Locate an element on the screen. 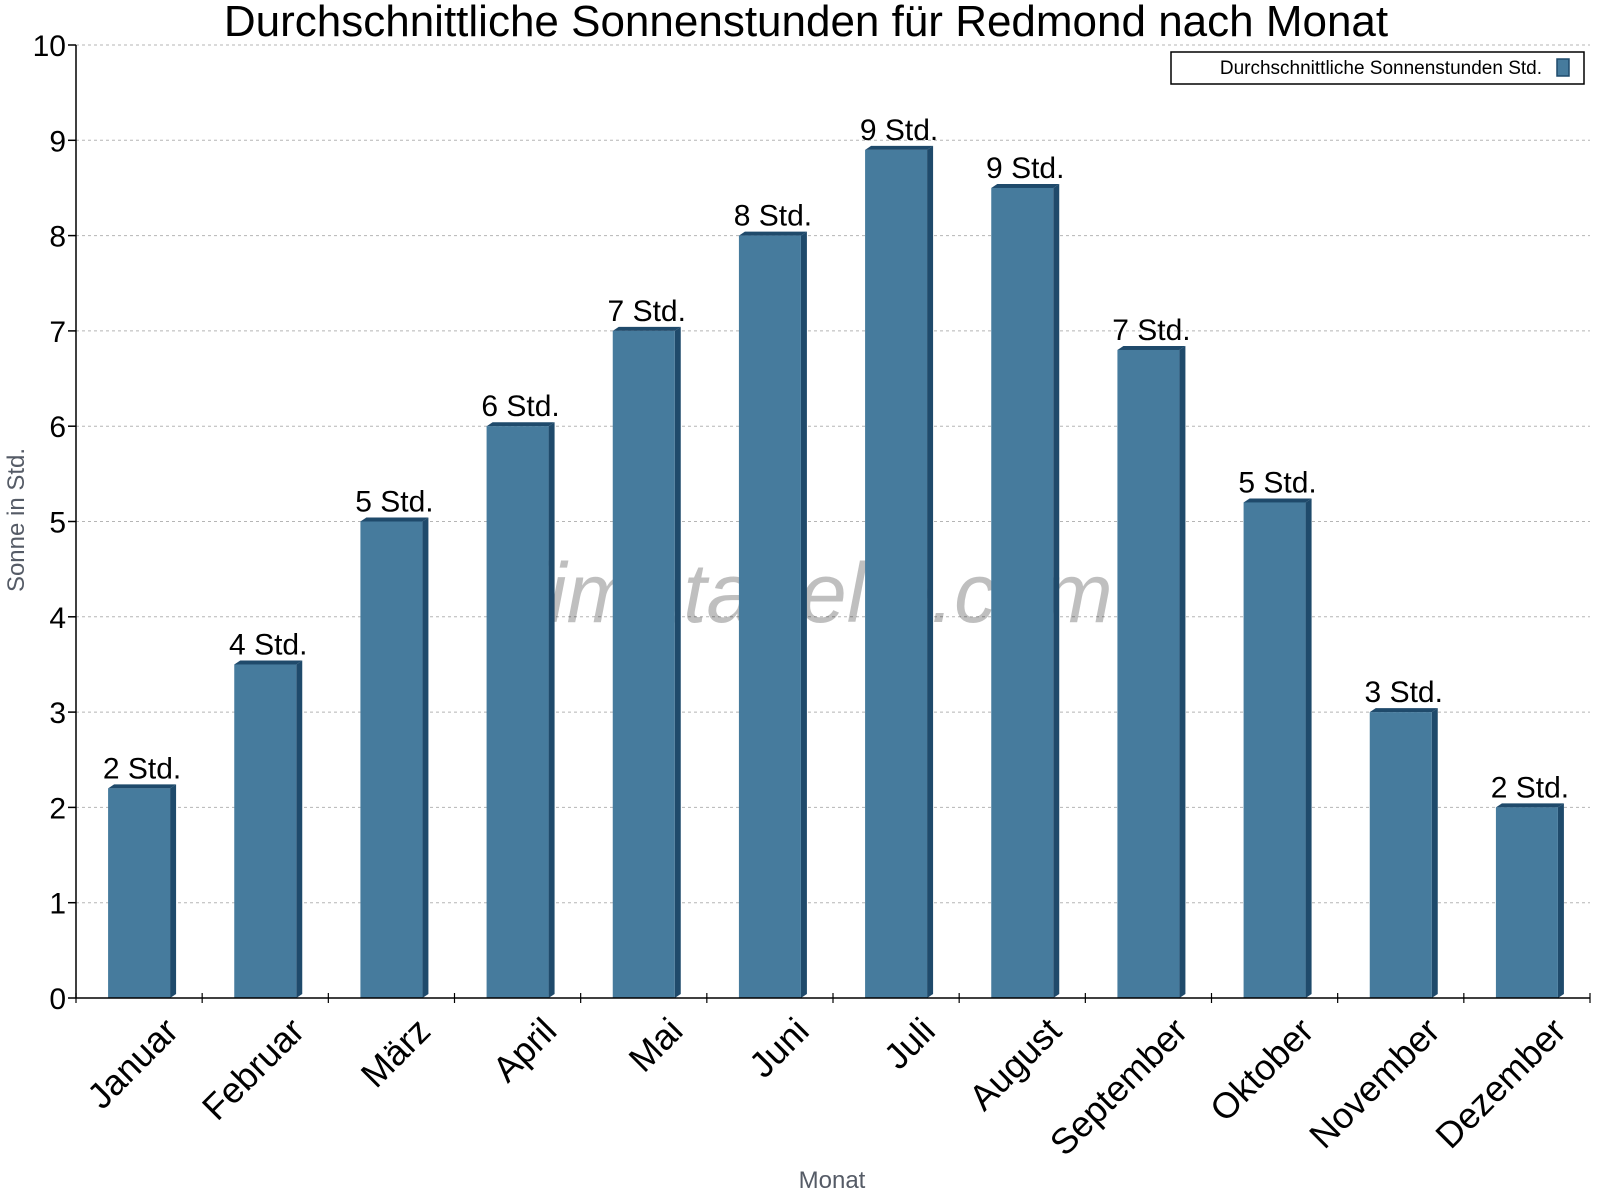 The image size is (1600, 1200). y-tick-label: 8 is located at coordinates (57, 237).